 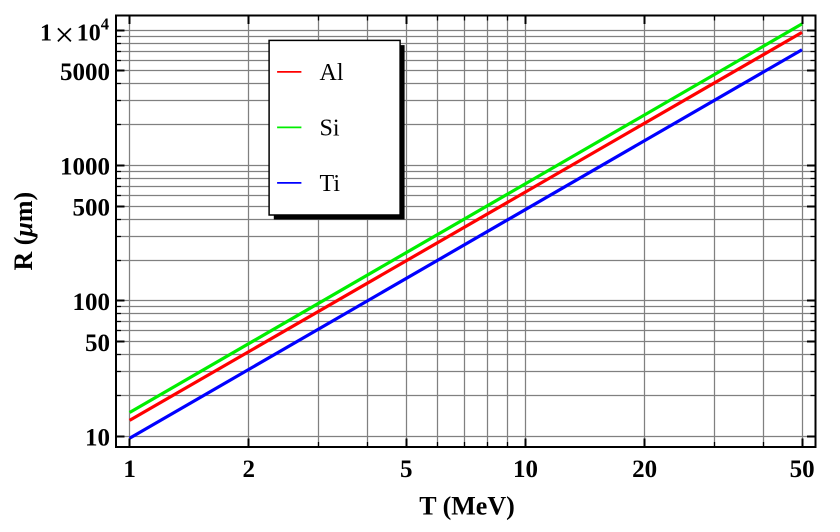 I want to click on svg-text: 1, so click(x=129, y=469).